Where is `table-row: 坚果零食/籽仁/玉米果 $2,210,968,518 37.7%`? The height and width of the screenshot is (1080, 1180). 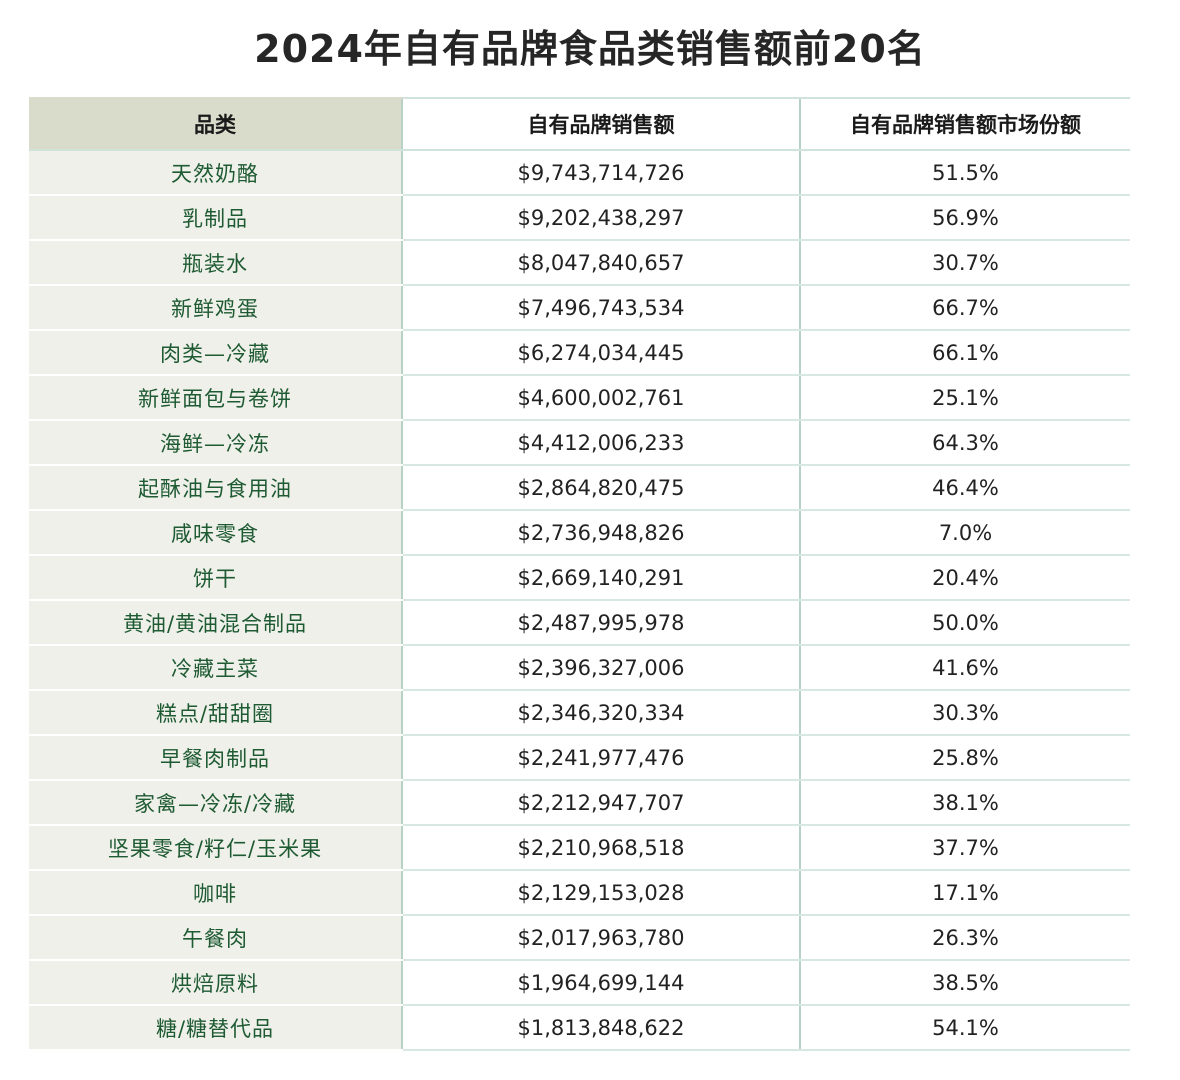 table-row: 坚果零食/籽仁/玉米果 $2,210,968,518 37.7% is located at coordinates (579, 848).